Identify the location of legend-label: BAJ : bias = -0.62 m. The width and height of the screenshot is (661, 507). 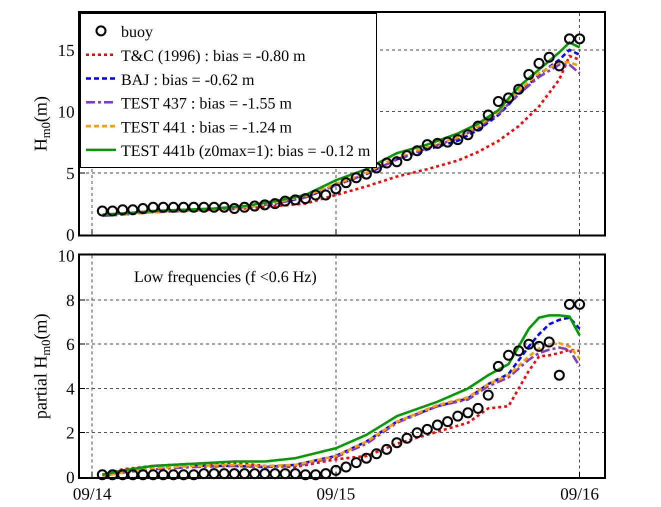
(188, 80).